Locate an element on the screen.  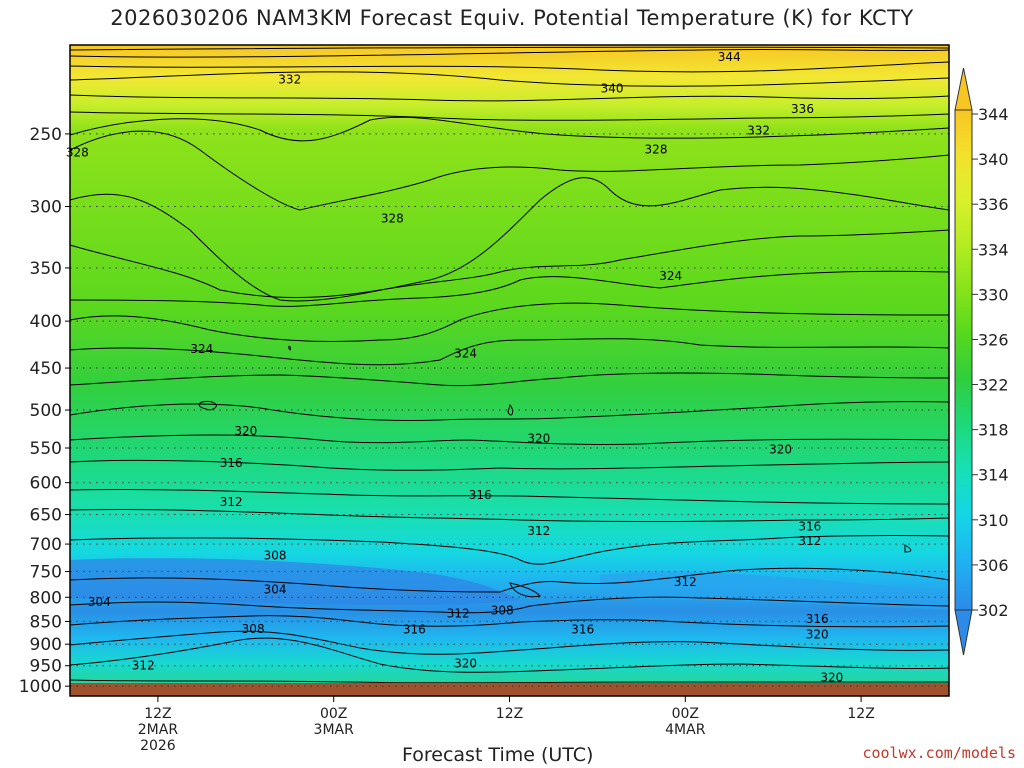
ytick-label-700: 700 is located at coordinates (46, 545).